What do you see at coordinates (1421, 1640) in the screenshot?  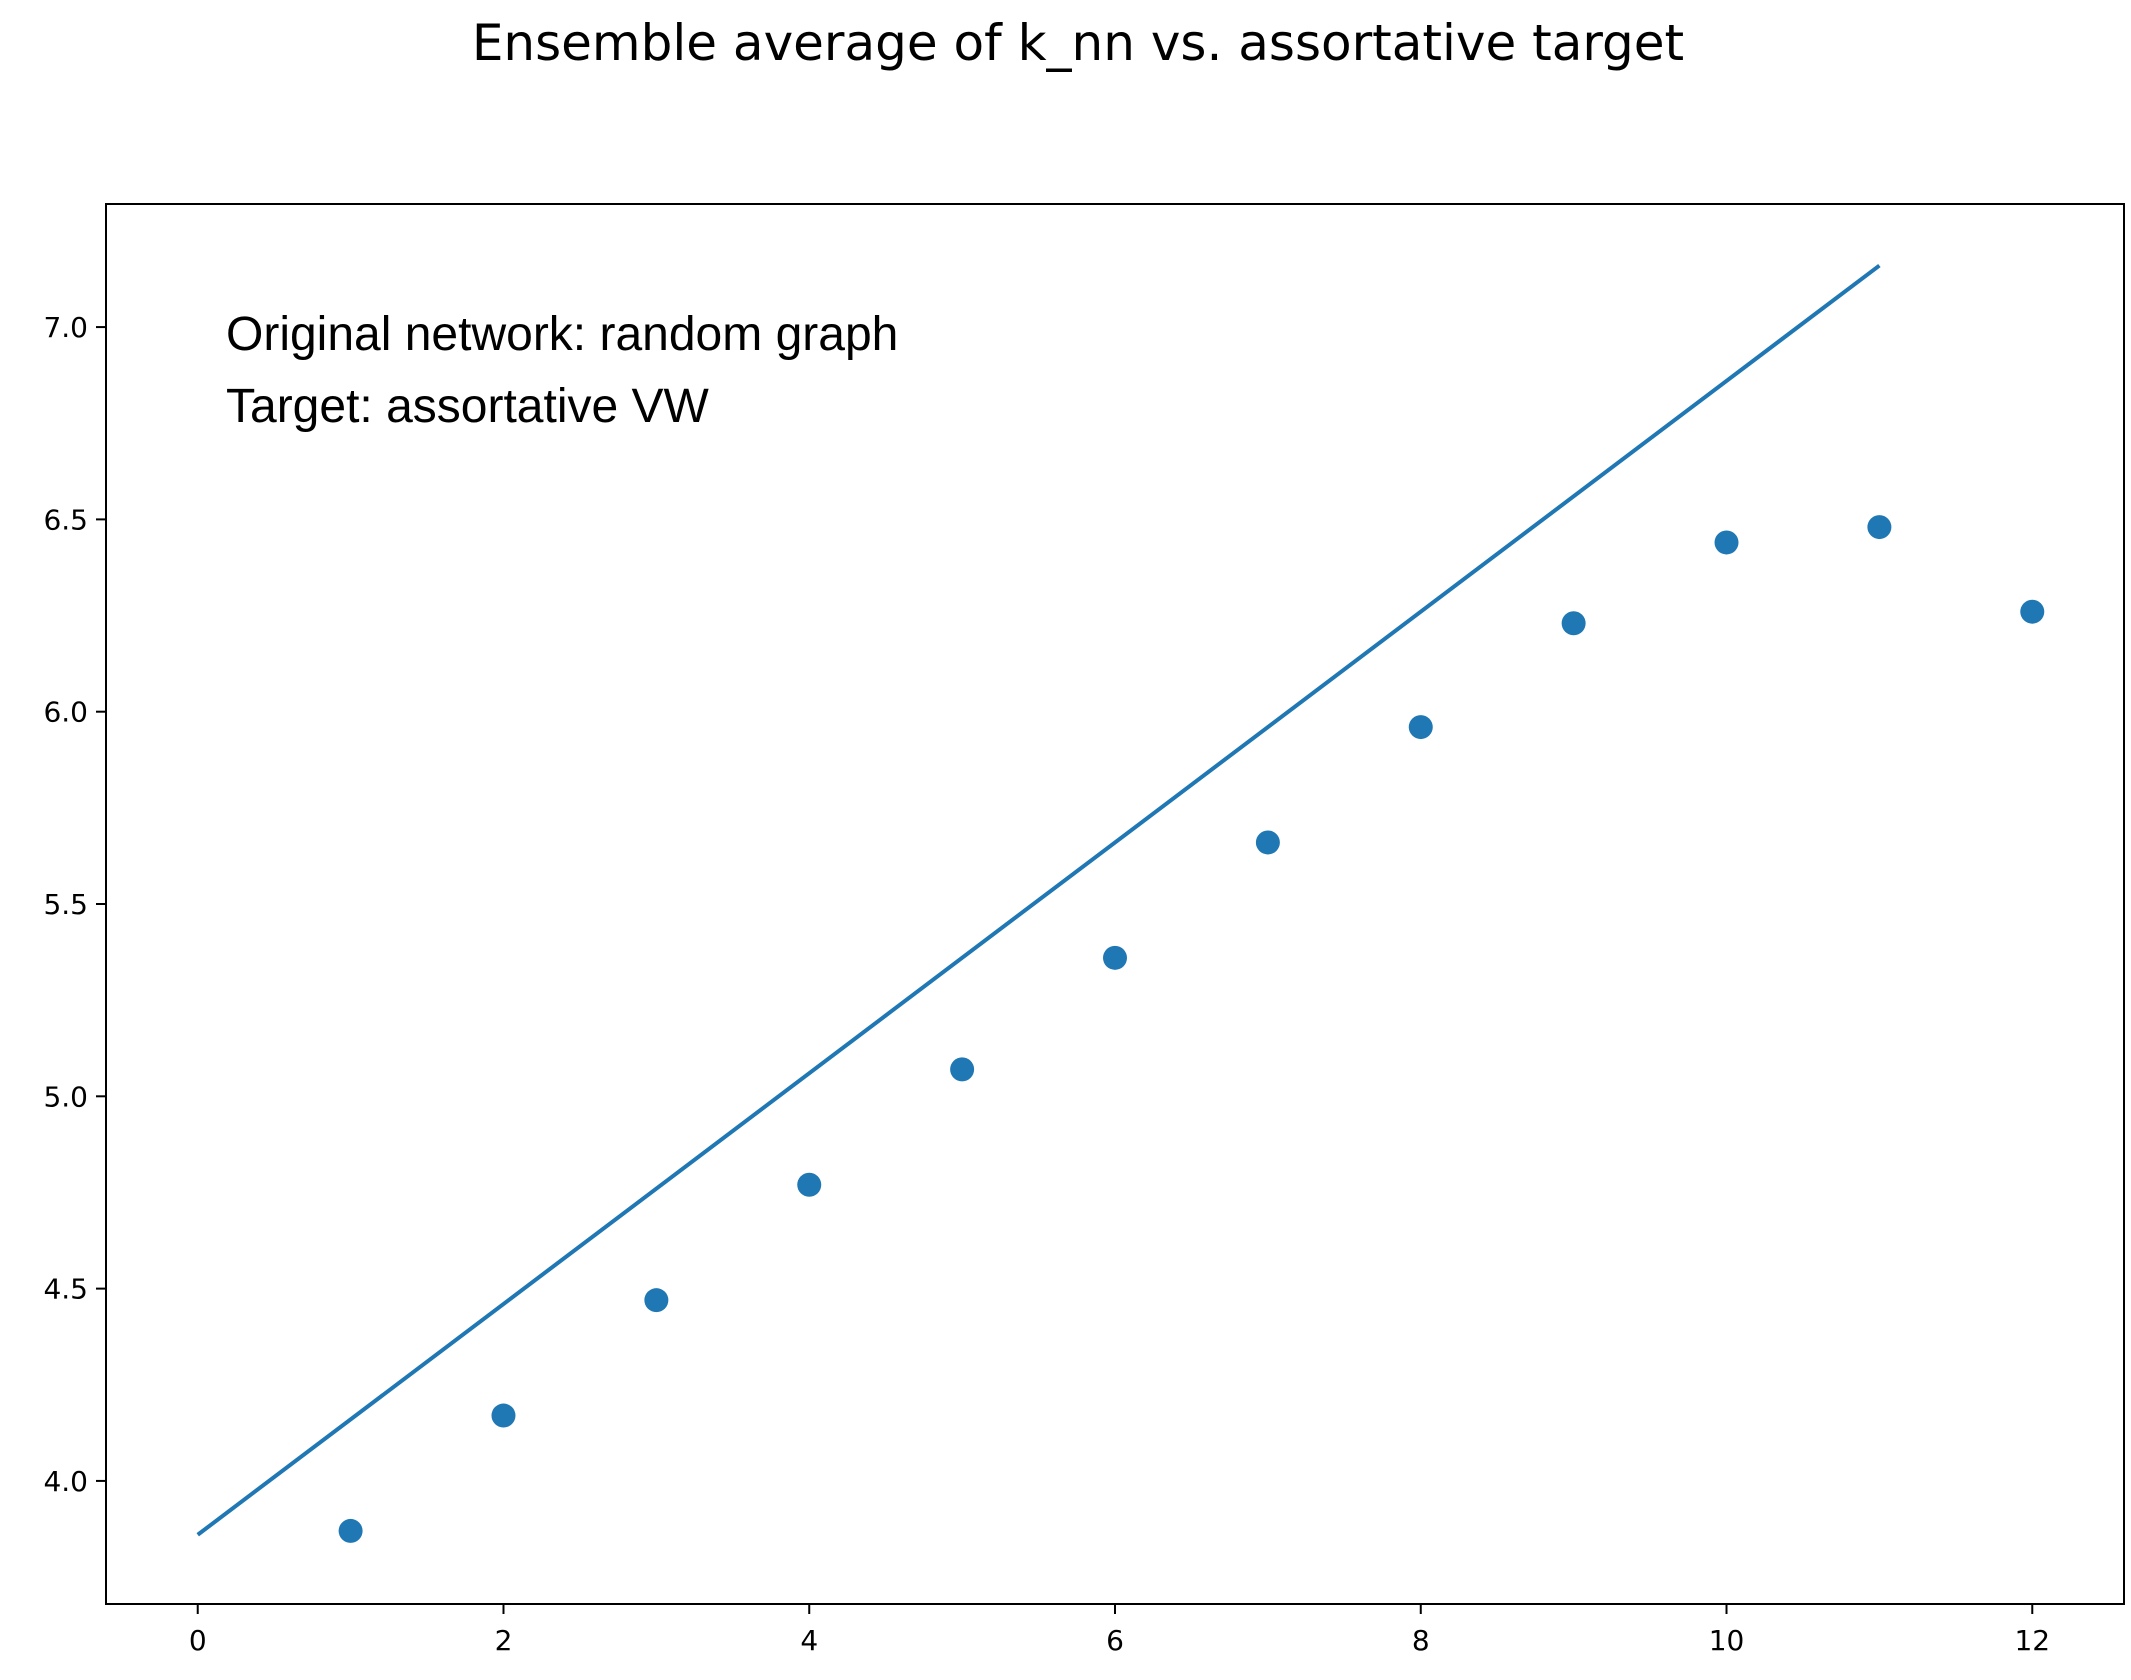 I see `x-tick-label: 8` at bounding box center [1421, 1640].